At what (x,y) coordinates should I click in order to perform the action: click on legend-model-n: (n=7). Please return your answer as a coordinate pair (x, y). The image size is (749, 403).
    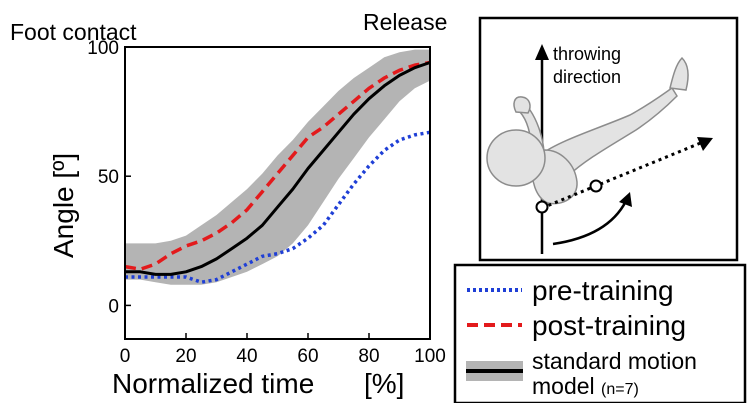
    Looking at the image, I should click on (620, 389).